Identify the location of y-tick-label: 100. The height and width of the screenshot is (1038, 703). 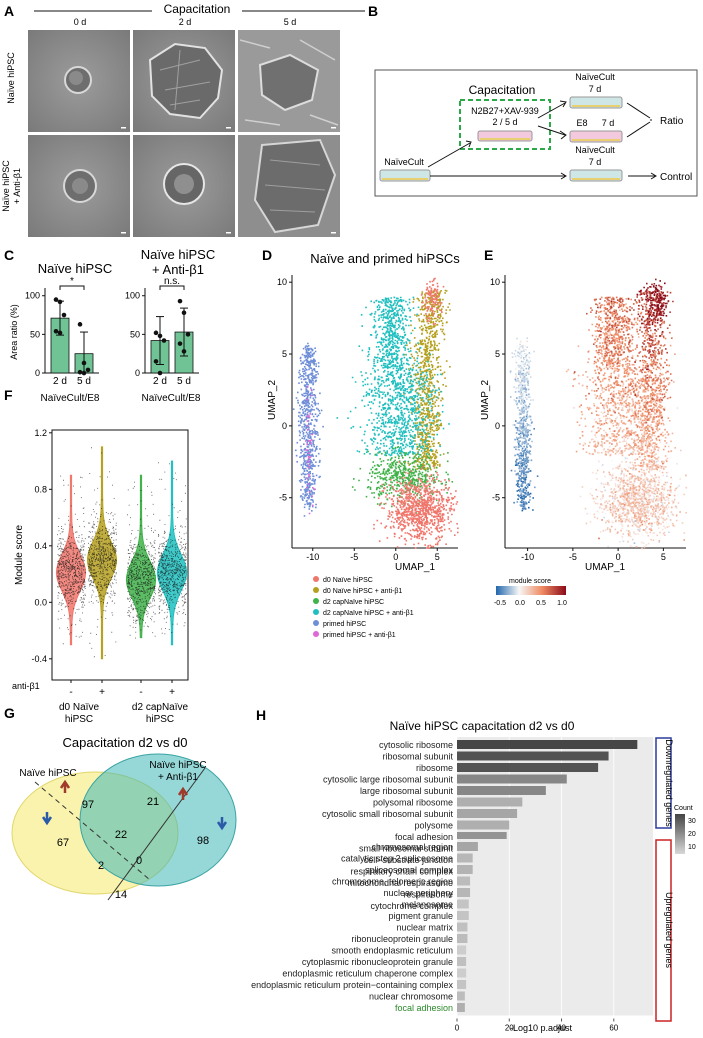
(32, 296).